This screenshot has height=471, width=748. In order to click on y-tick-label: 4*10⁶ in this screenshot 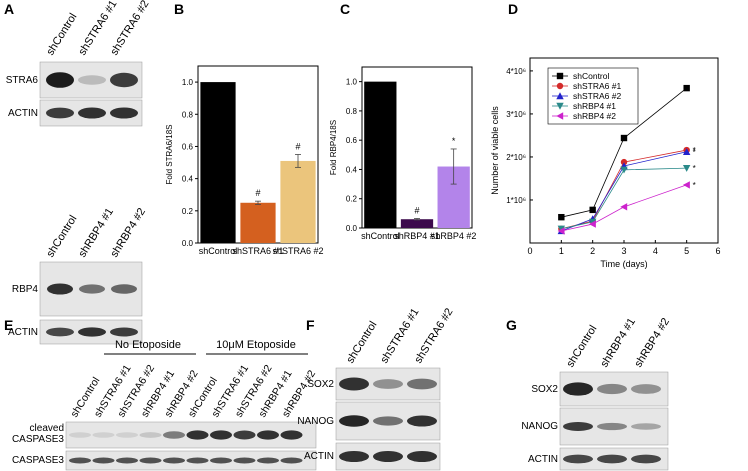, I will do `click(516, 71)`.